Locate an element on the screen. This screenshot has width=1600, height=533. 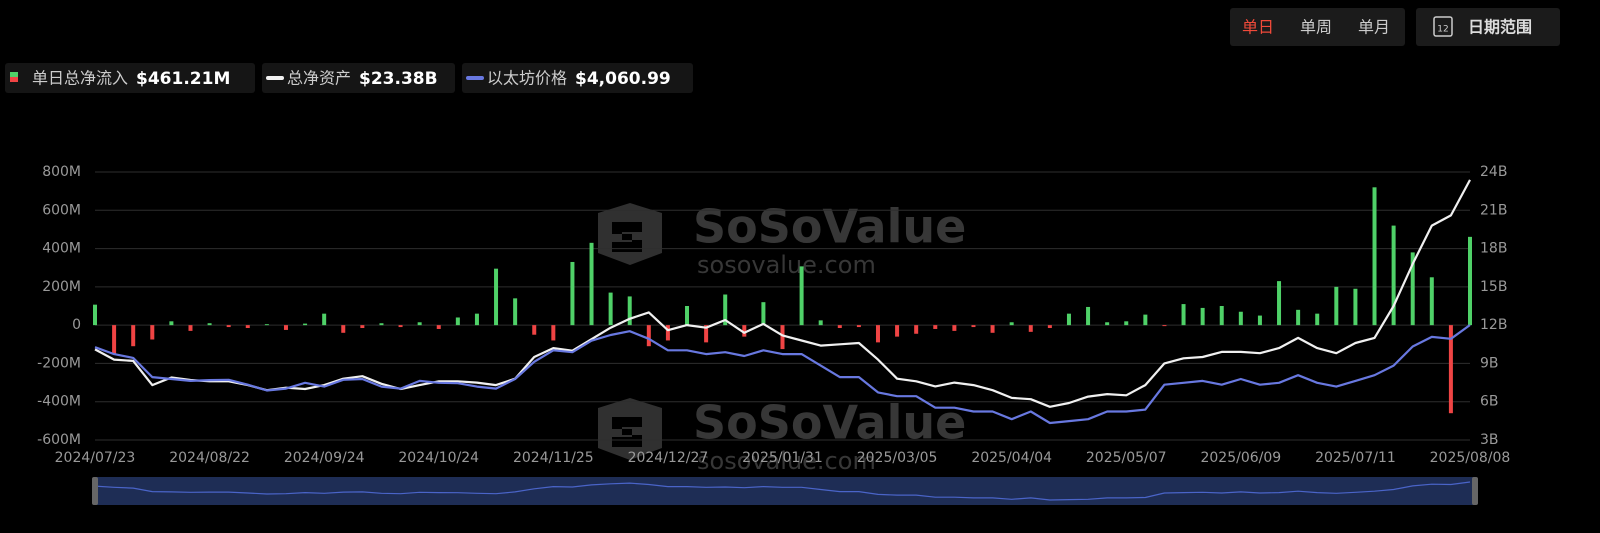
y2-tick-label: 9B is located at coordinates (1489, 363).